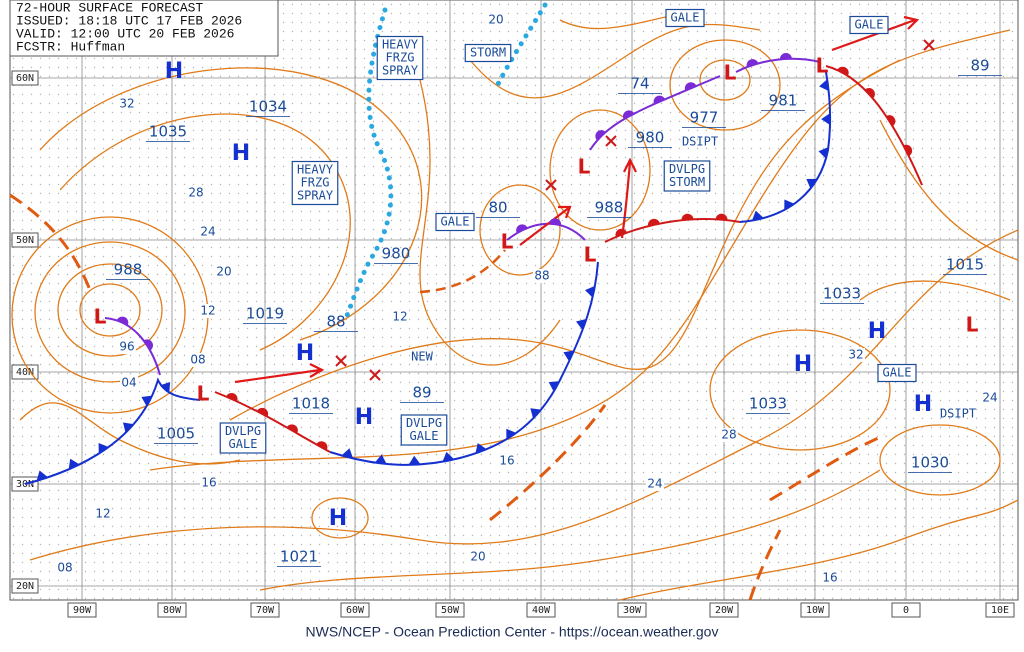 The image size is (1024, 652). I want to click on header-line: 72-HOUR SURFACE FORECAST, so click(109, 7).